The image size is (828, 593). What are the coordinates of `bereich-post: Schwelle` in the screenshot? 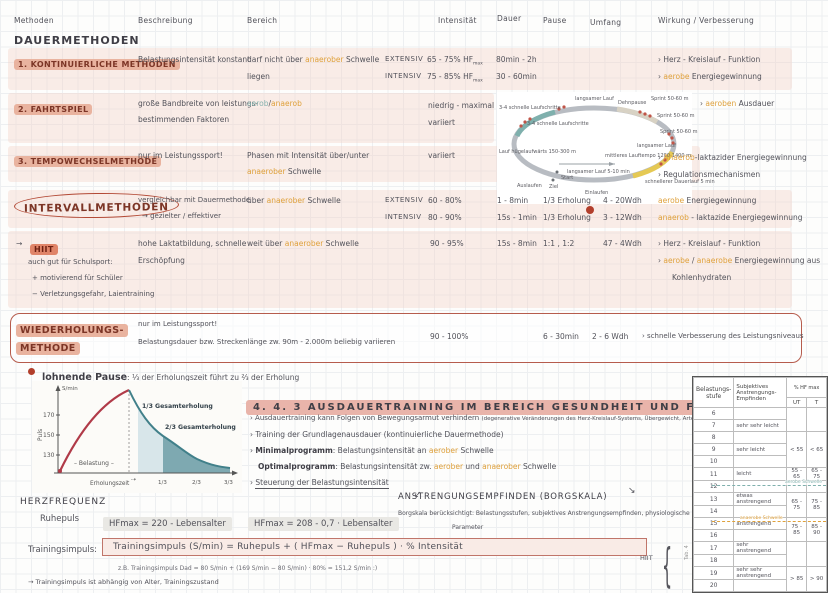 It's located at (361, 59).